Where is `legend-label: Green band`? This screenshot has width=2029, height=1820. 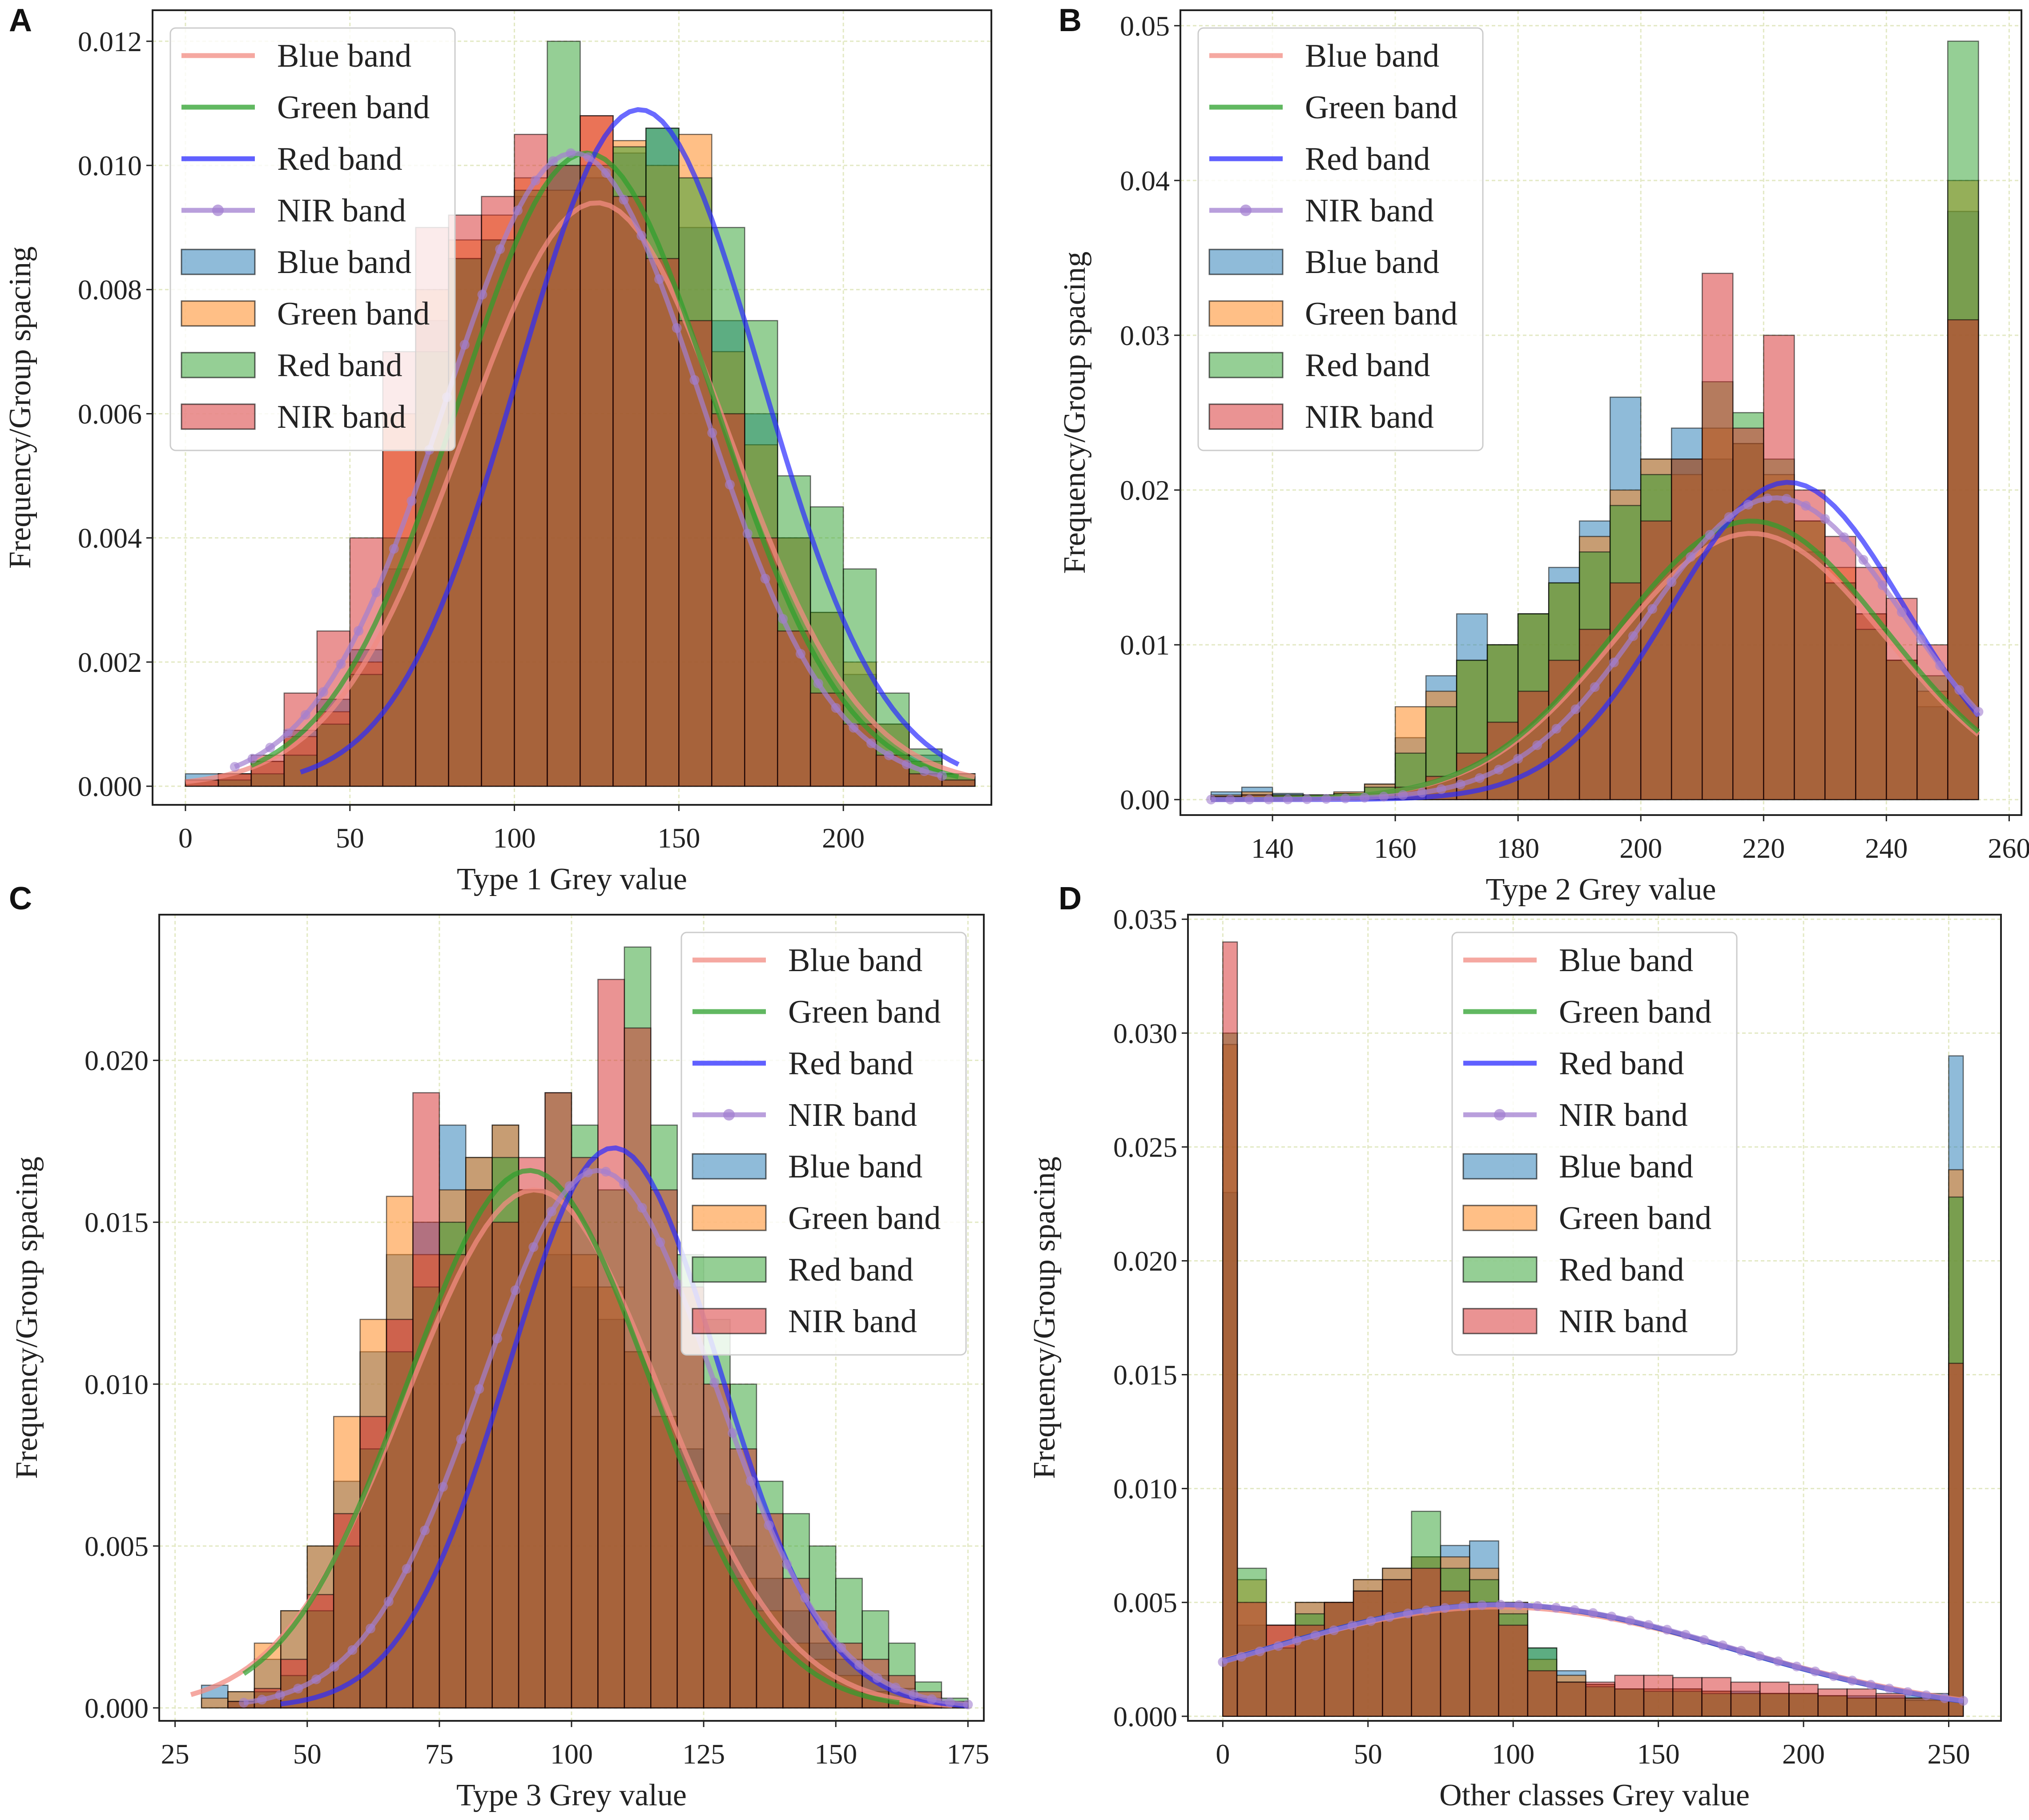
legend-label: Green band is located at coordinates (1381, 107).